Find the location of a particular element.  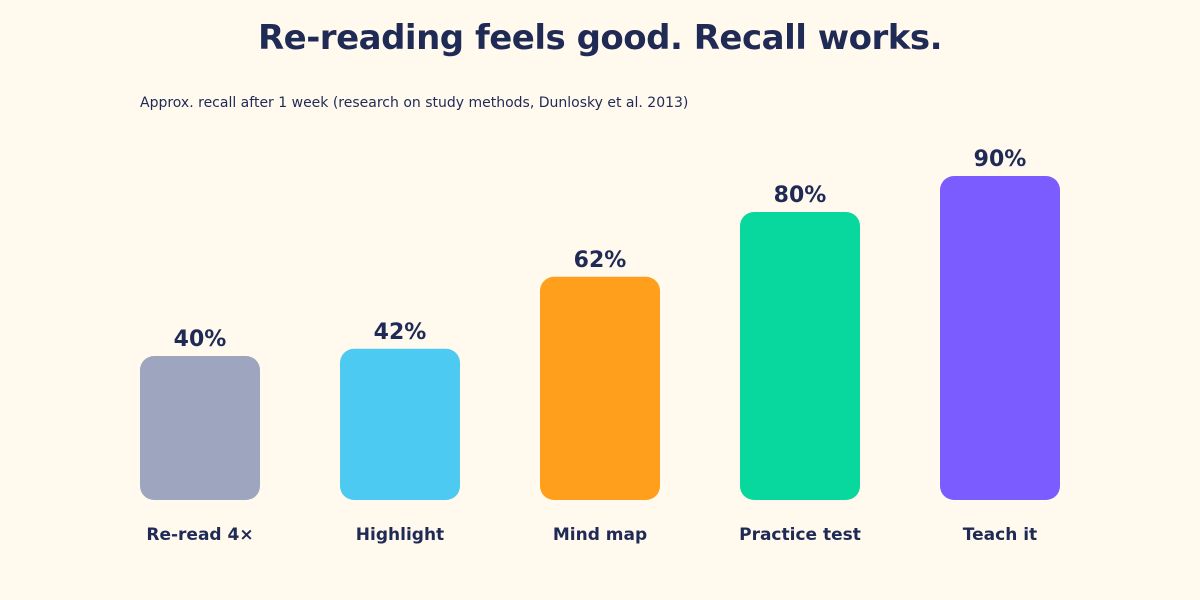

value-label-re-read-4: 40% is located at coordinates (200, 339).